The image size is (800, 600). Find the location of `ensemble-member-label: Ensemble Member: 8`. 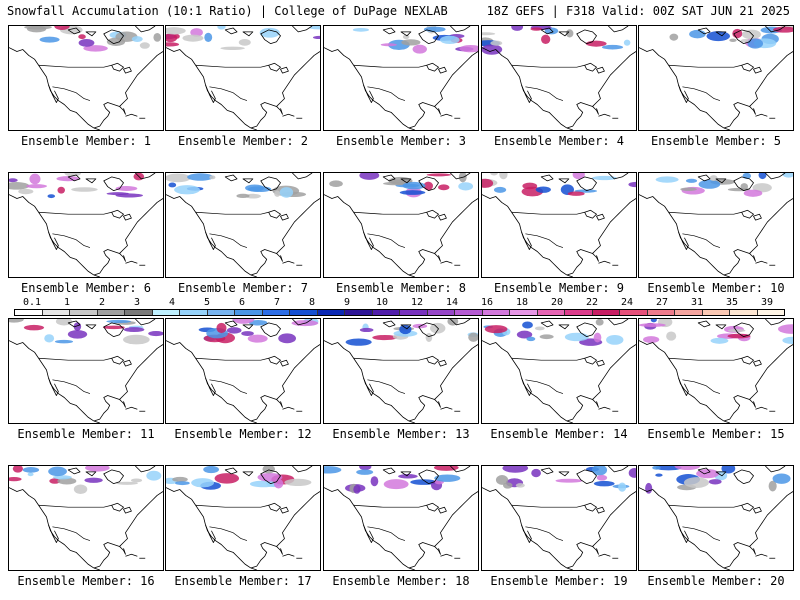

ensemble-member-label: Ensemble Member: 8 is located at coordinates (401, 288).